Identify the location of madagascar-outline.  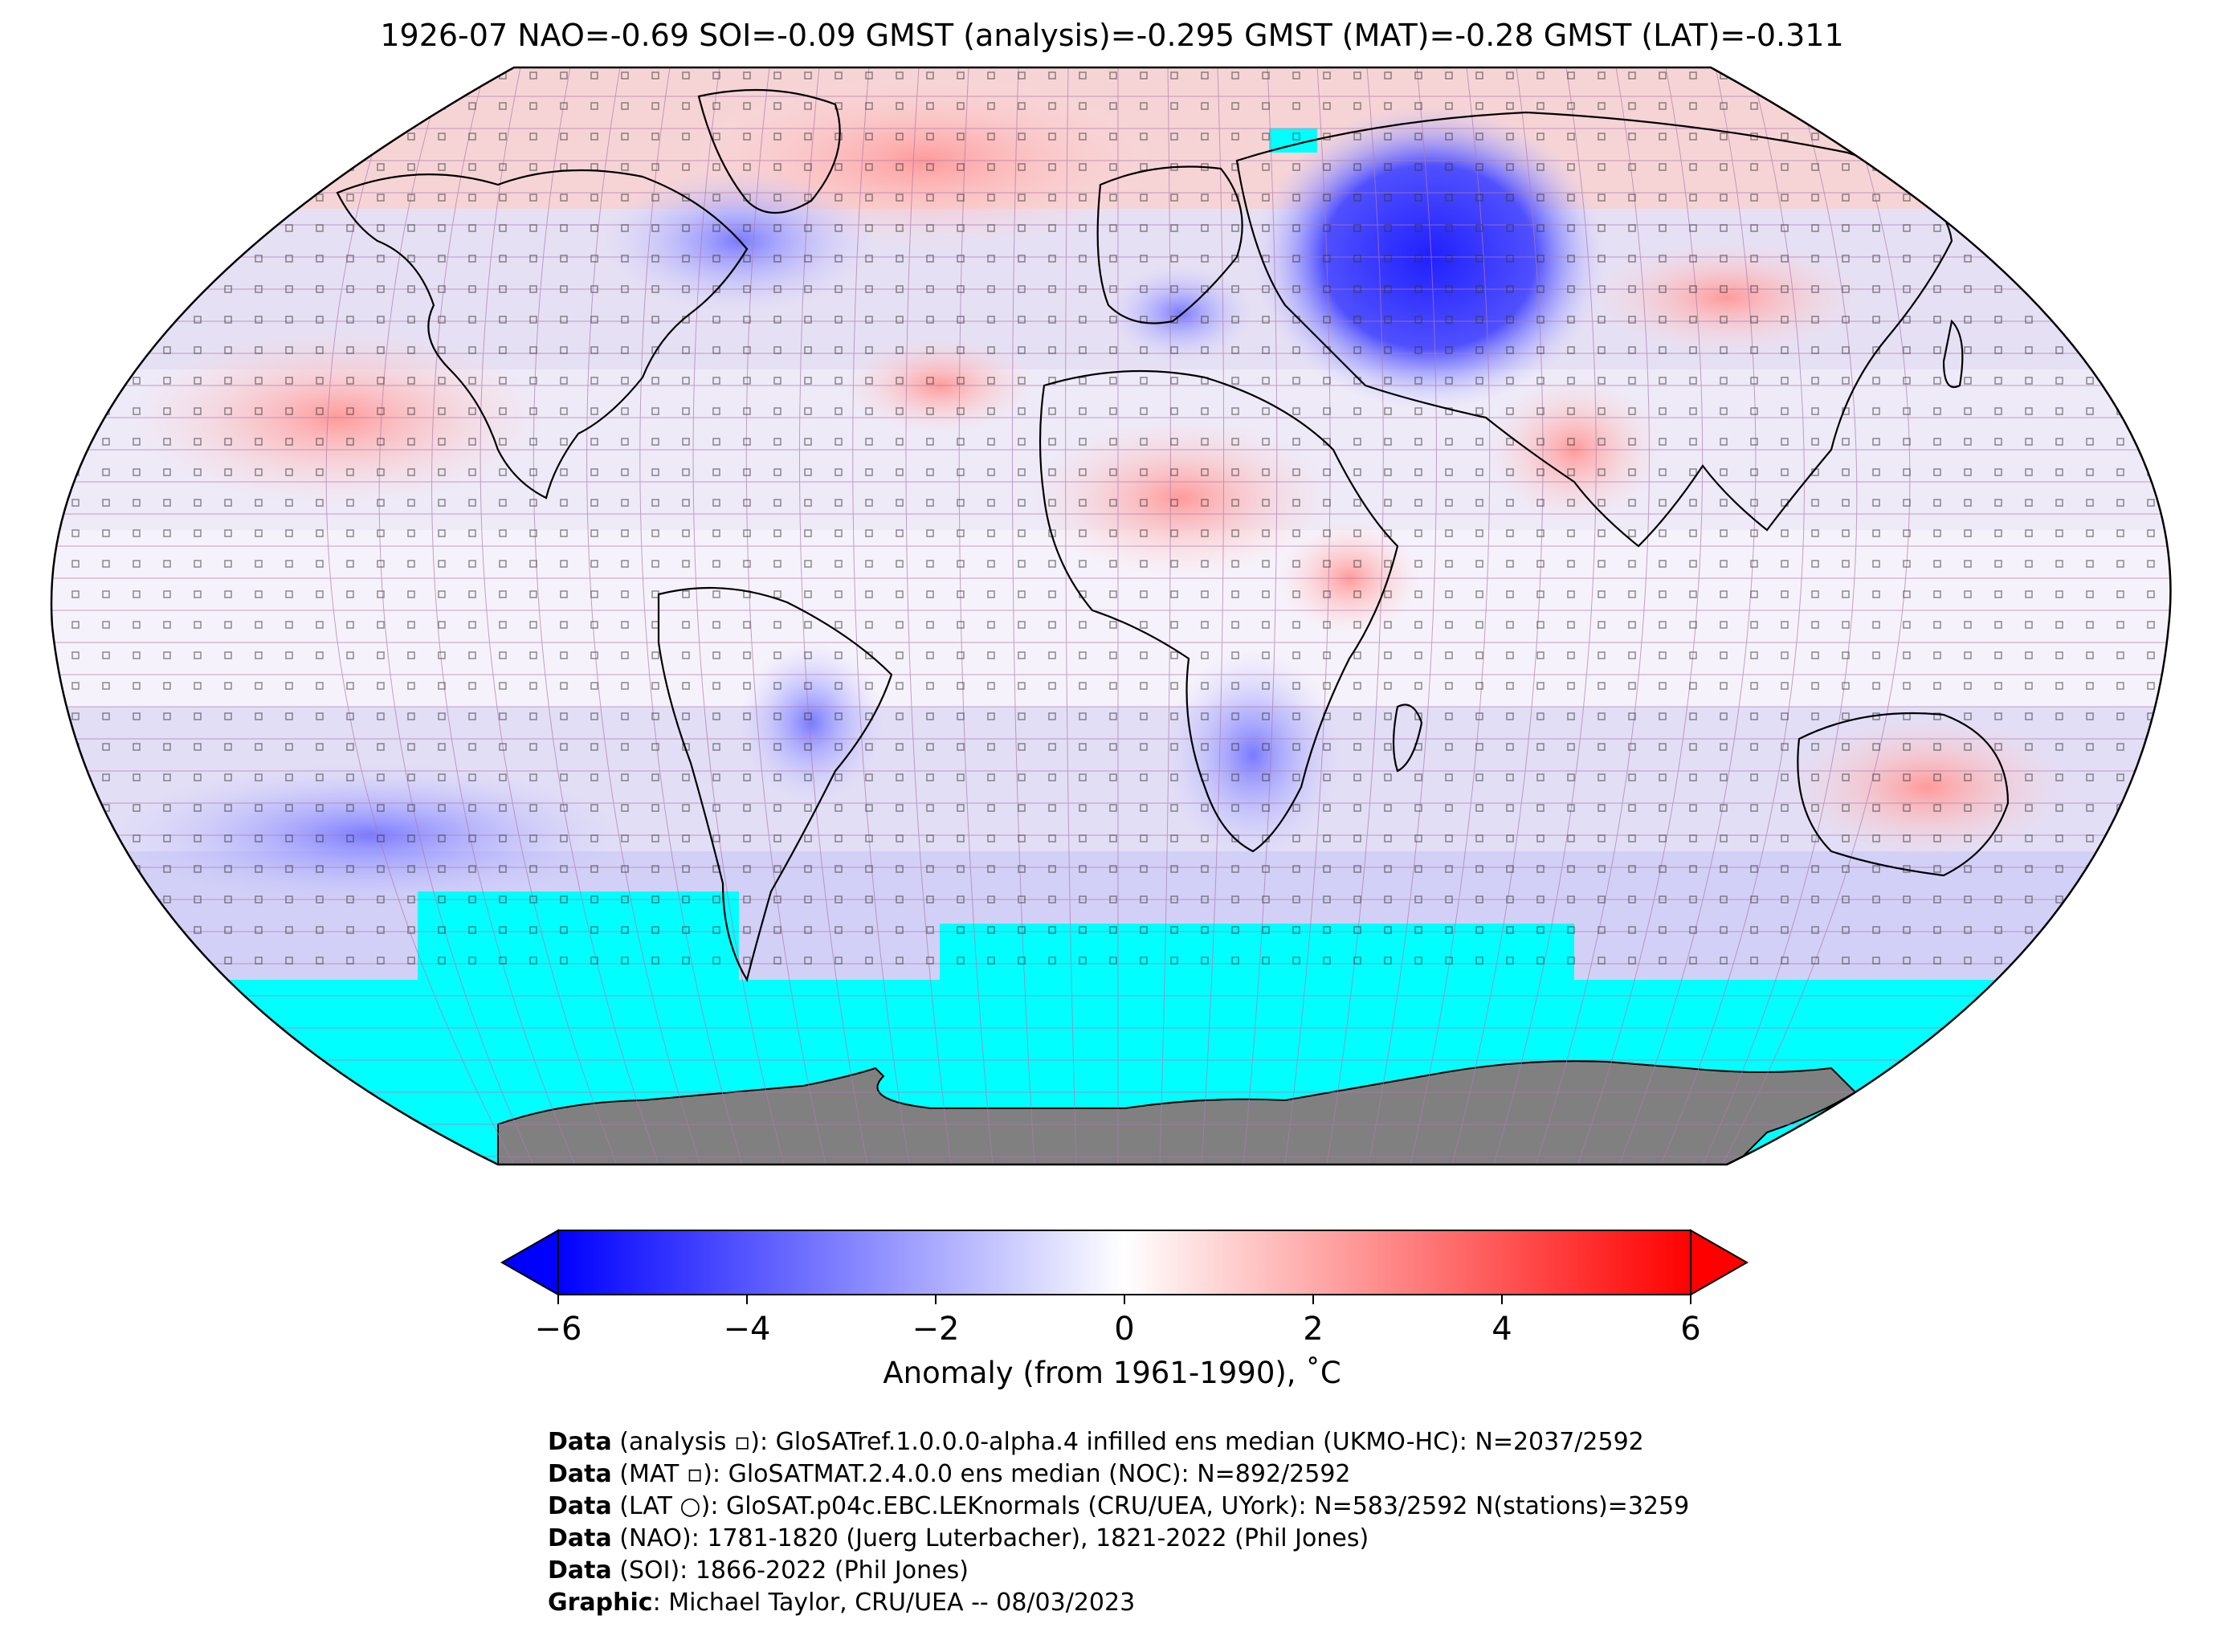
(1408, 738).